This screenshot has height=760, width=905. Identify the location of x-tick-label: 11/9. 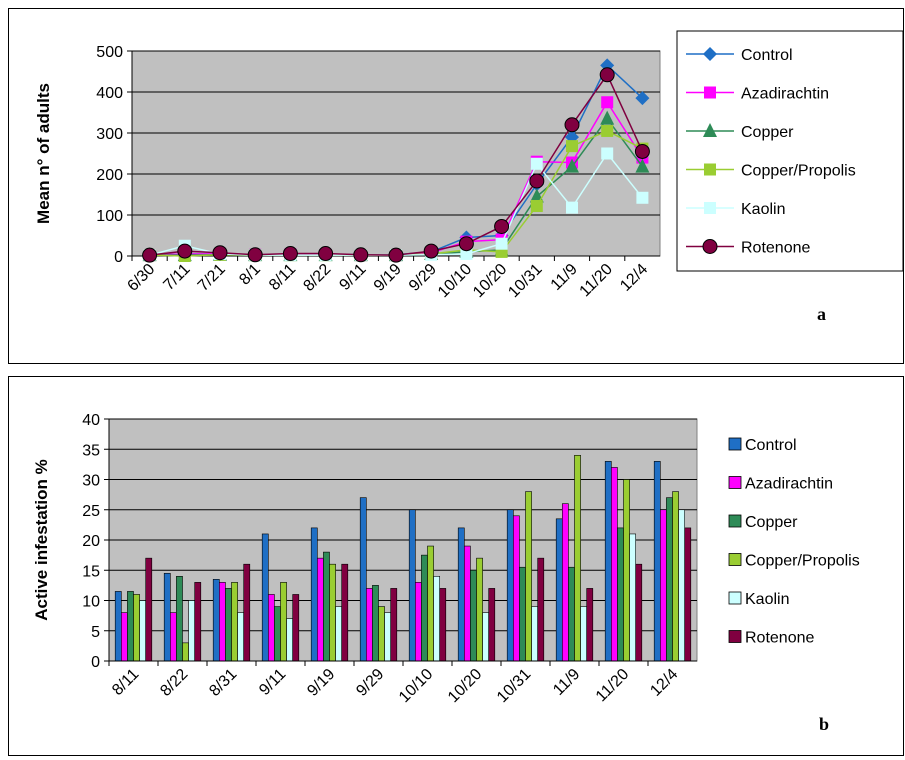
(566, 682).